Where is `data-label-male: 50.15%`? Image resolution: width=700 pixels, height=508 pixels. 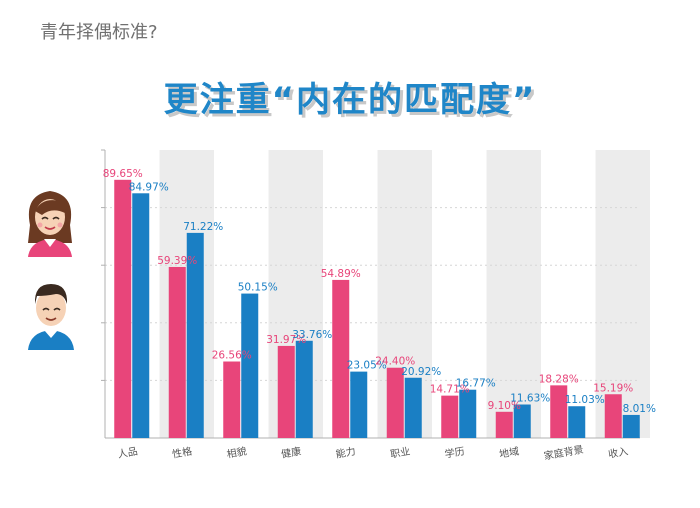
data-label-male: 50.15% is located at coordinates (258, 288).